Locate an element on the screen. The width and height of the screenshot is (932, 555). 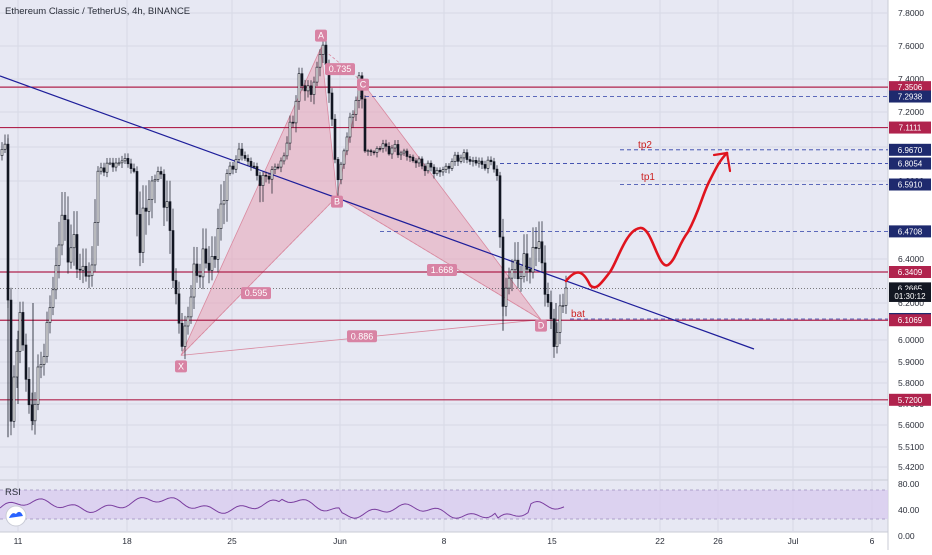
rsi-band-fill is located at coordinates (444, 504).